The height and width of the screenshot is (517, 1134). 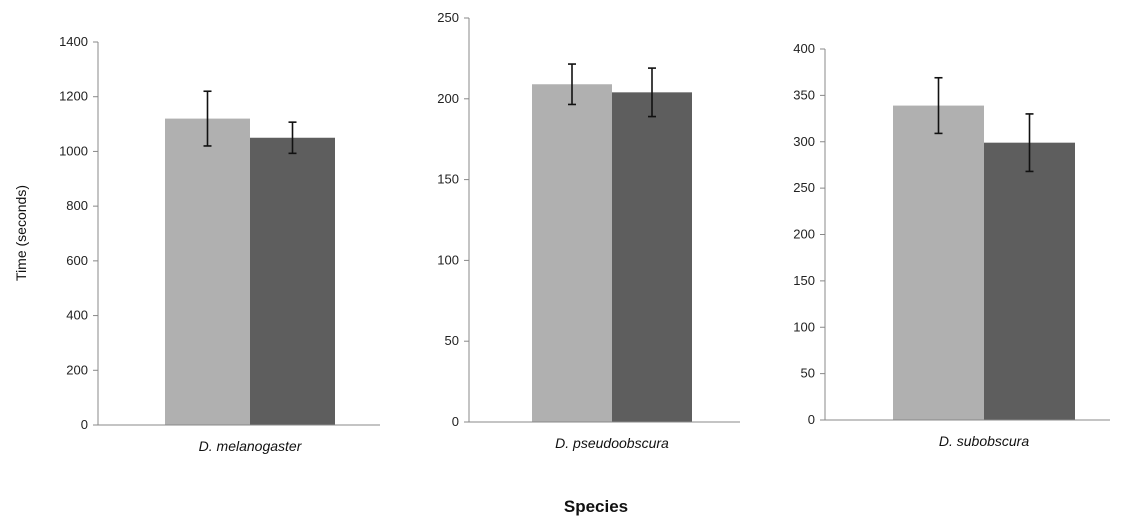 What do you see at coordinates (77, 205) in the screenshot?
I see `y-tick-label: 800` at bounding box center [77, 205].